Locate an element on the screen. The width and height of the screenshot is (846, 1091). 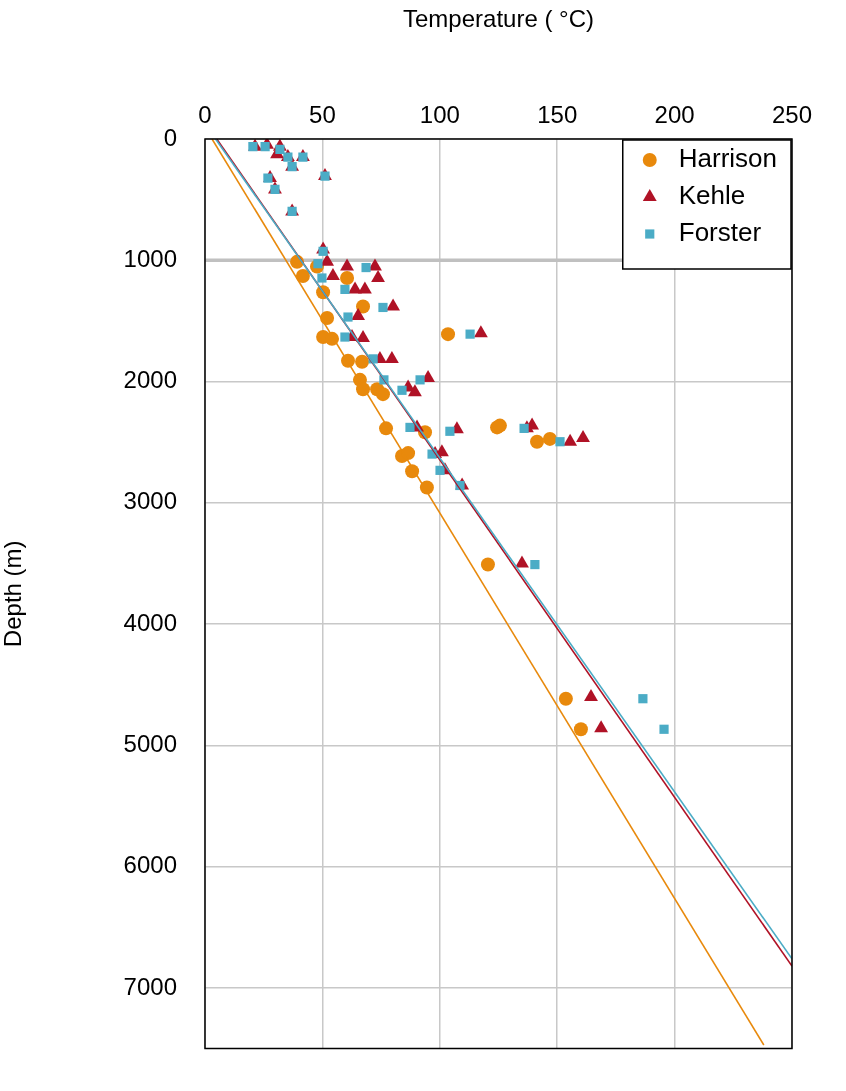
x-tick-label: 150 is located at coordinates (557, 115).